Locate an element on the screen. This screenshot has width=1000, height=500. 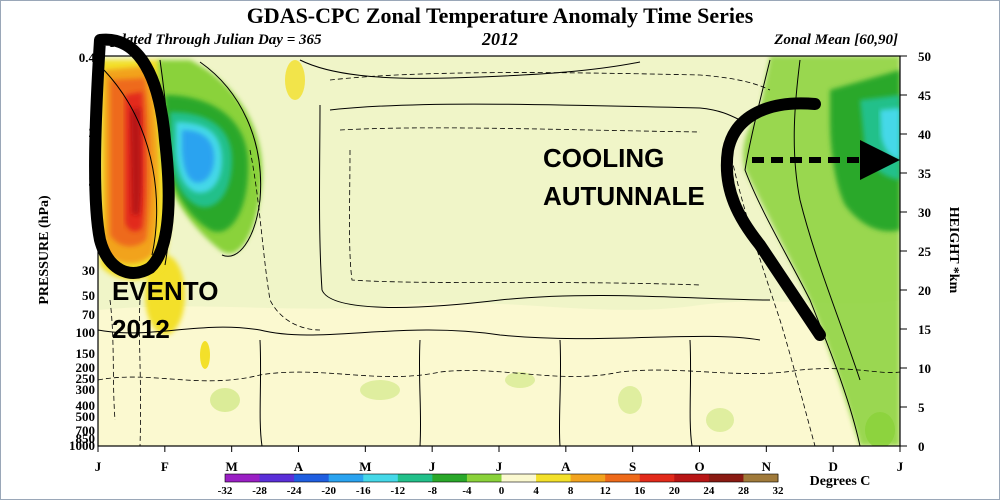
subtitle-left: Updated Through Julian Day = 365 is located at coordinates (211, 40).